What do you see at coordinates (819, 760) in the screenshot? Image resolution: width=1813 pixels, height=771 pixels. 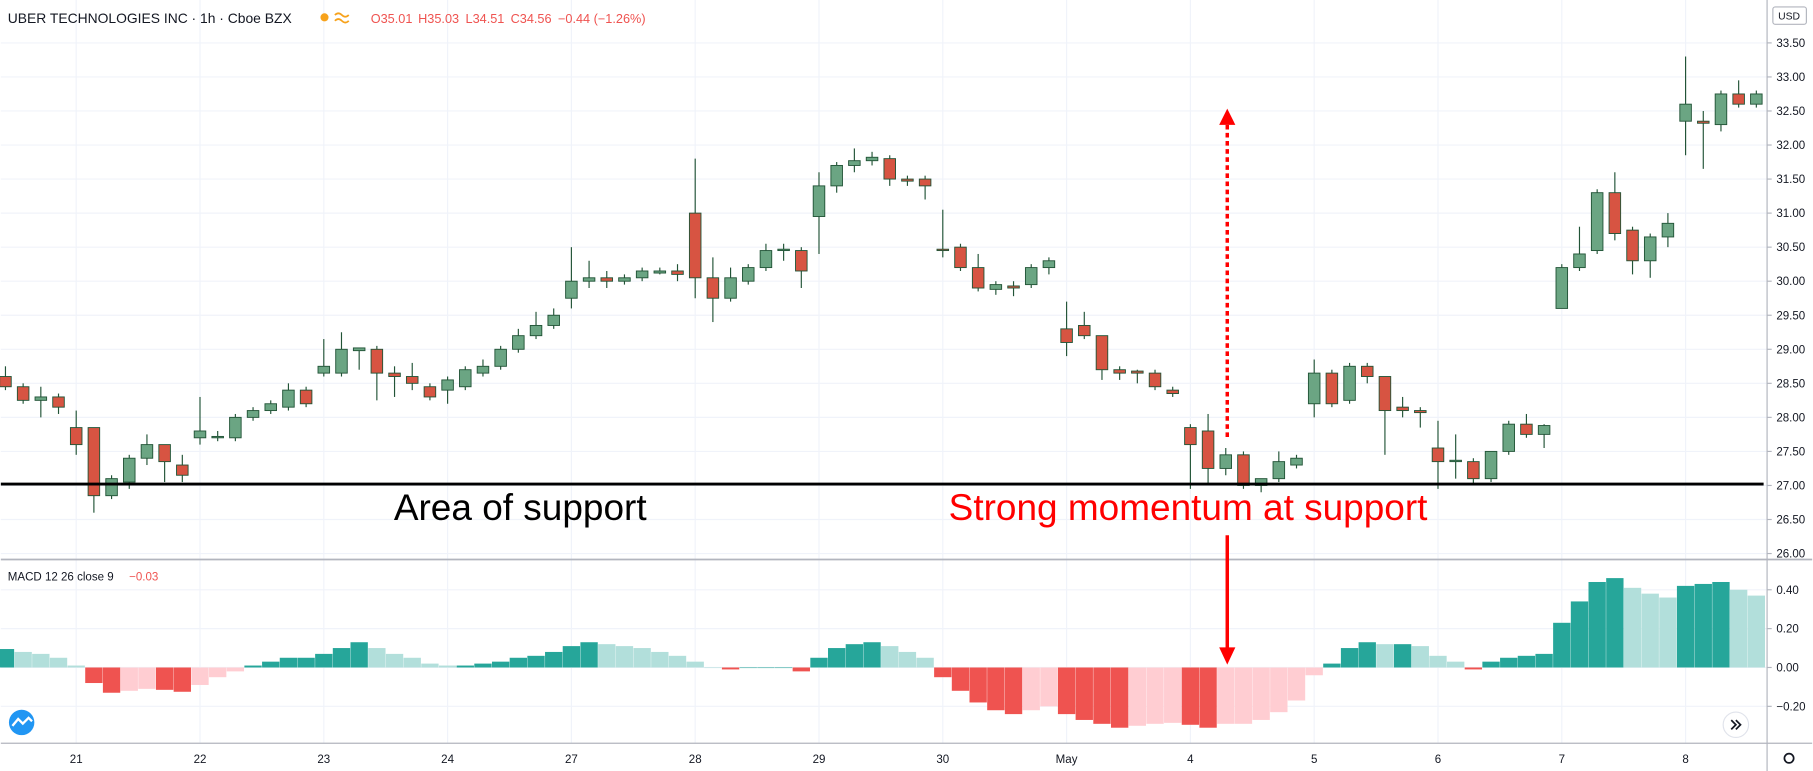 I see `x-tick-label: 29` at bounding box center [819, 760].